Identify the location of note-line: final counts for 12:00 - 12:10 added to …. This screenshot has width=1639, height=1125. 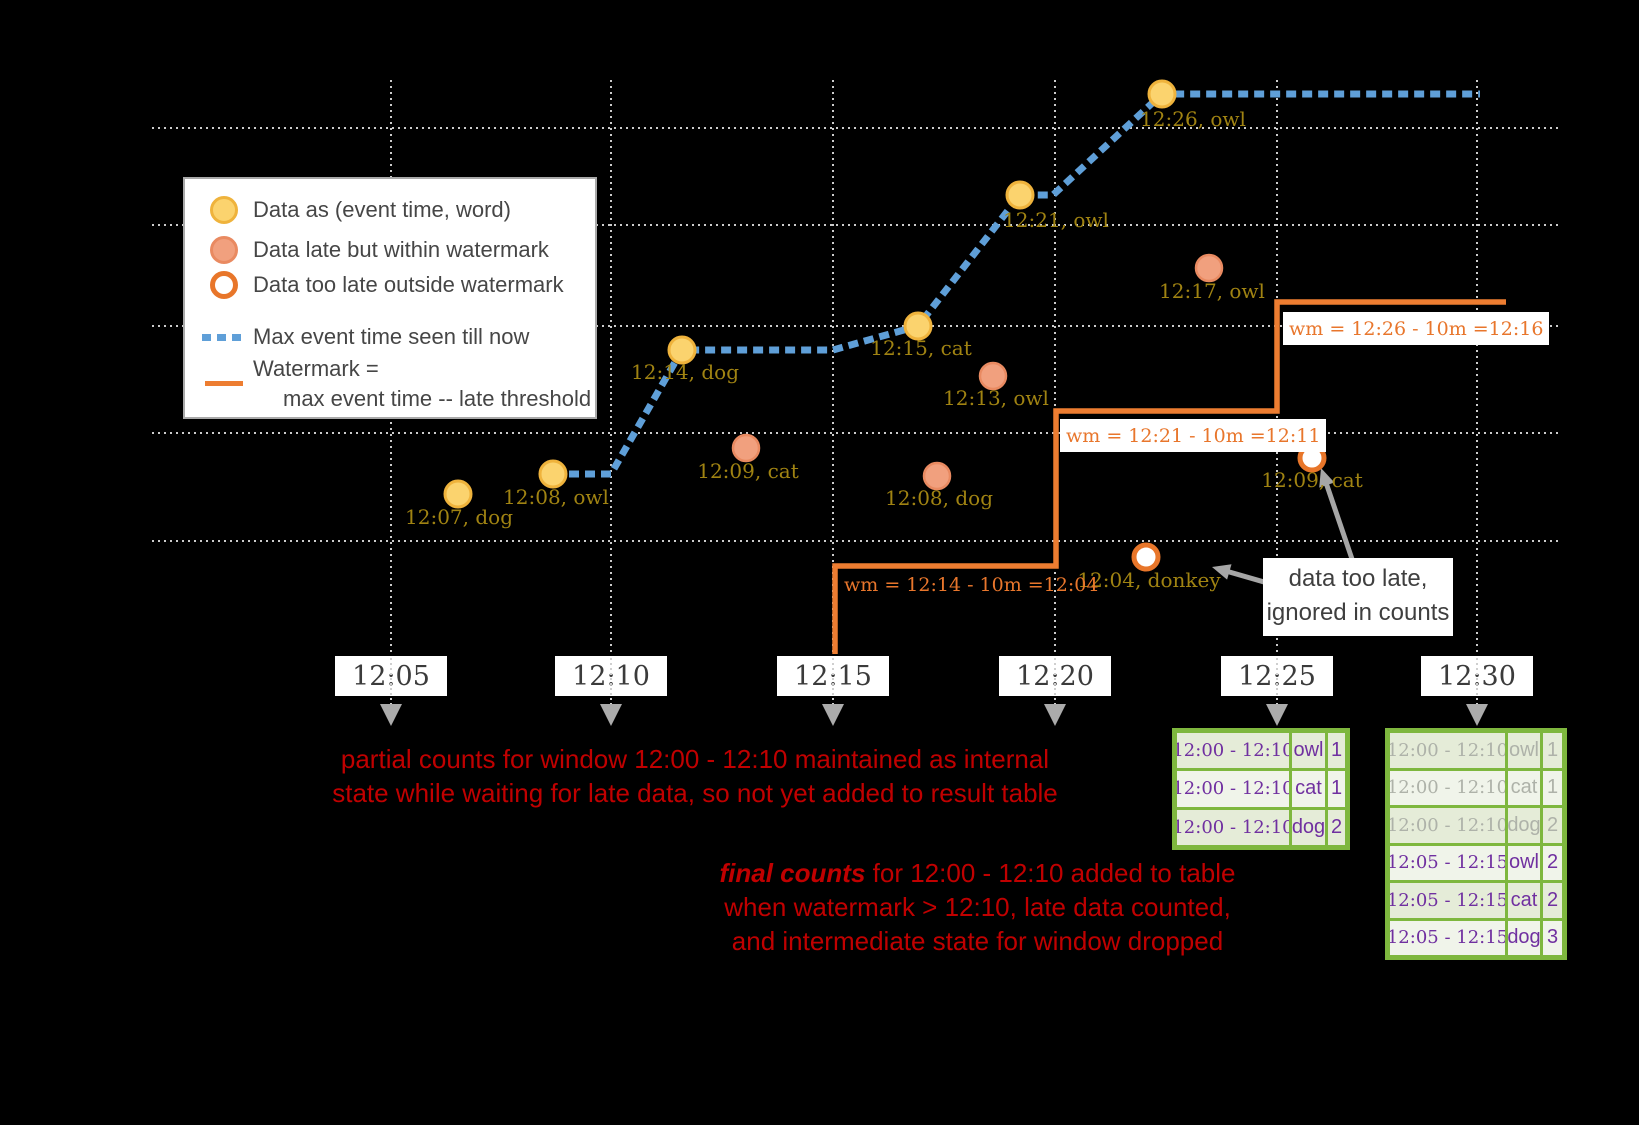
(977, 873).